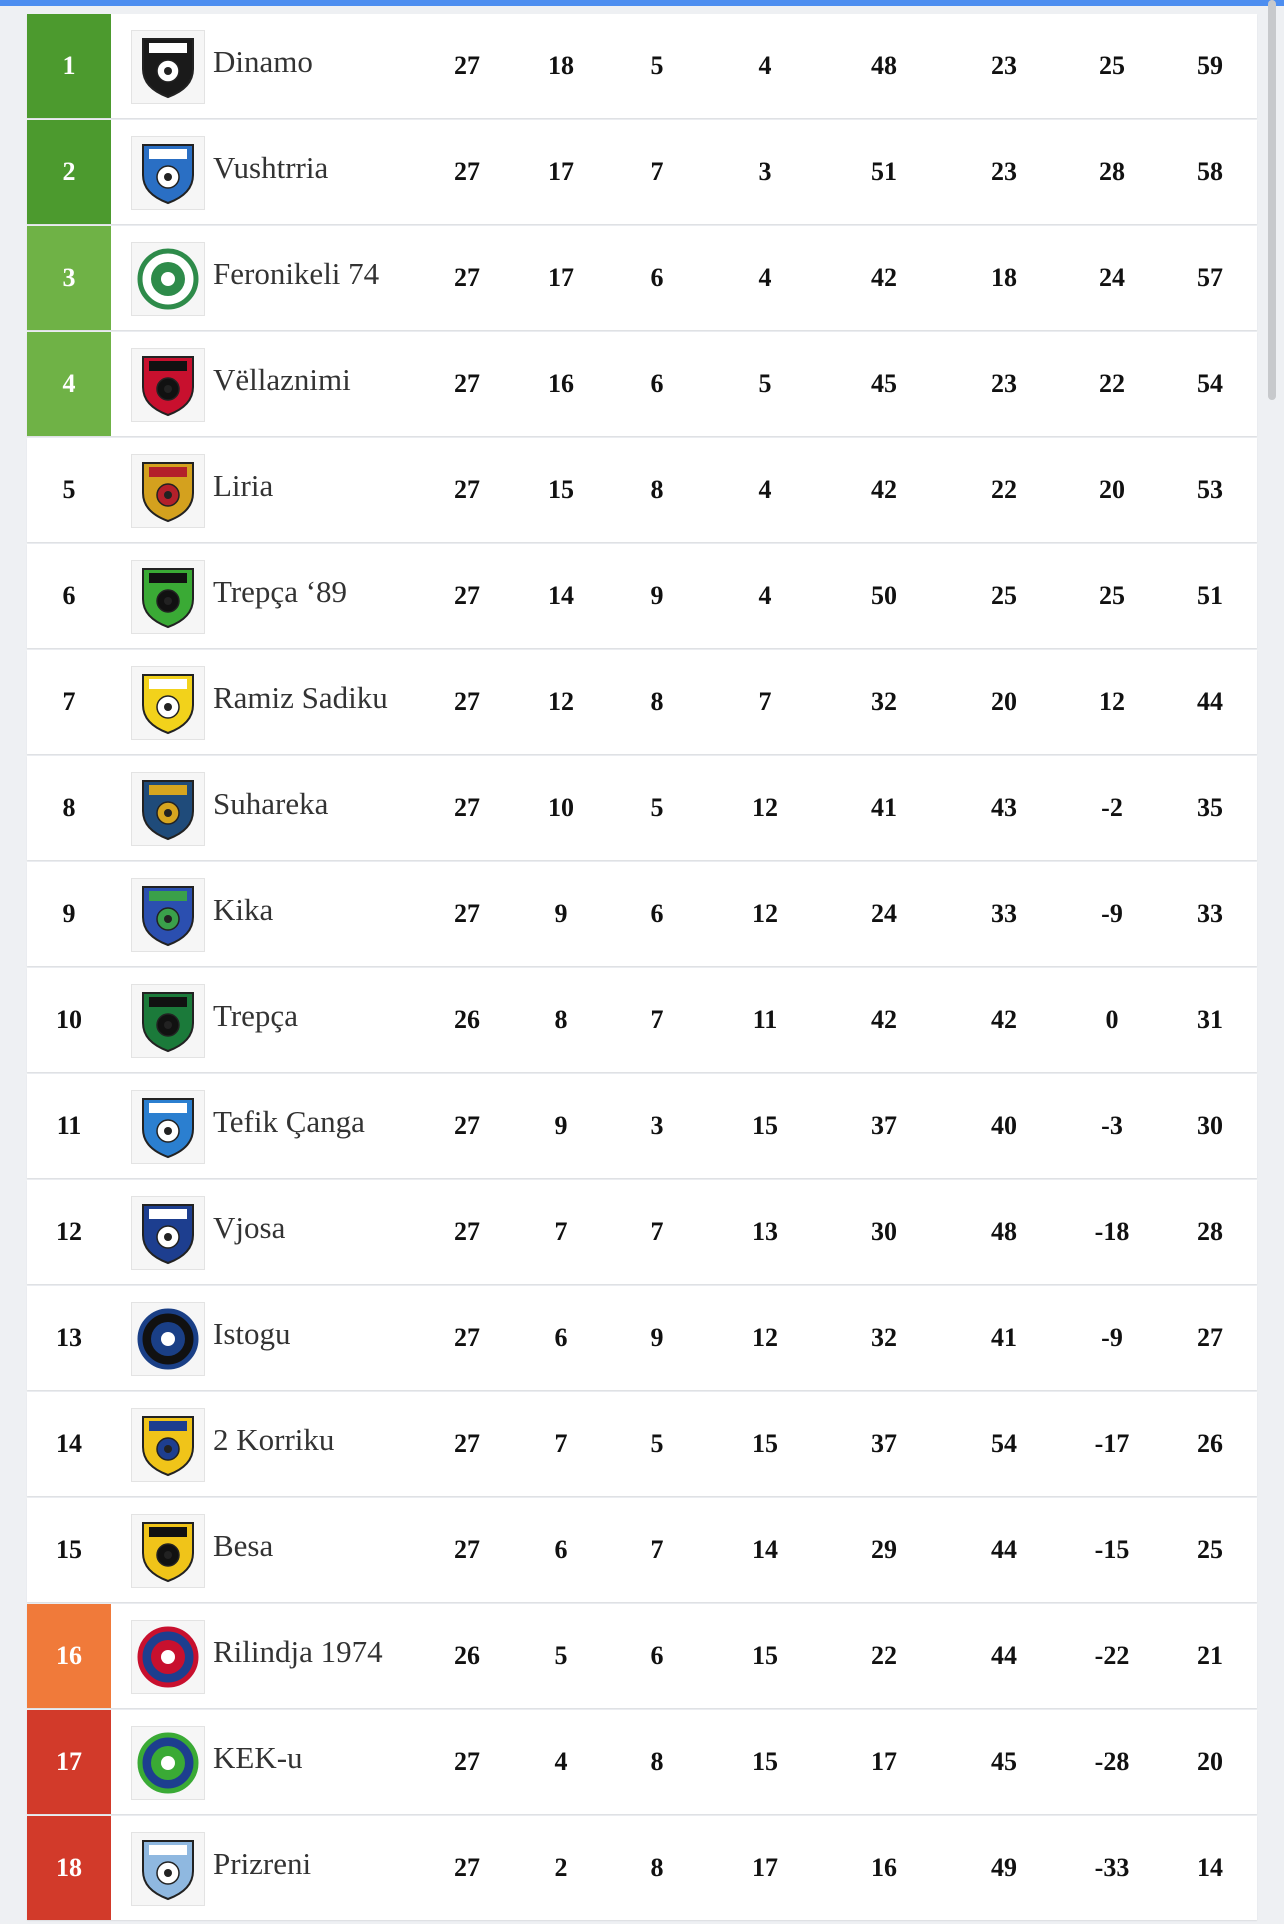 The image size is (1284, 1924). Describe the element at coordinates (642, 172) in the screenshot. I see `table-row: 2 Vushtrria 27 17 7 3 51 23 28 58` at that location.